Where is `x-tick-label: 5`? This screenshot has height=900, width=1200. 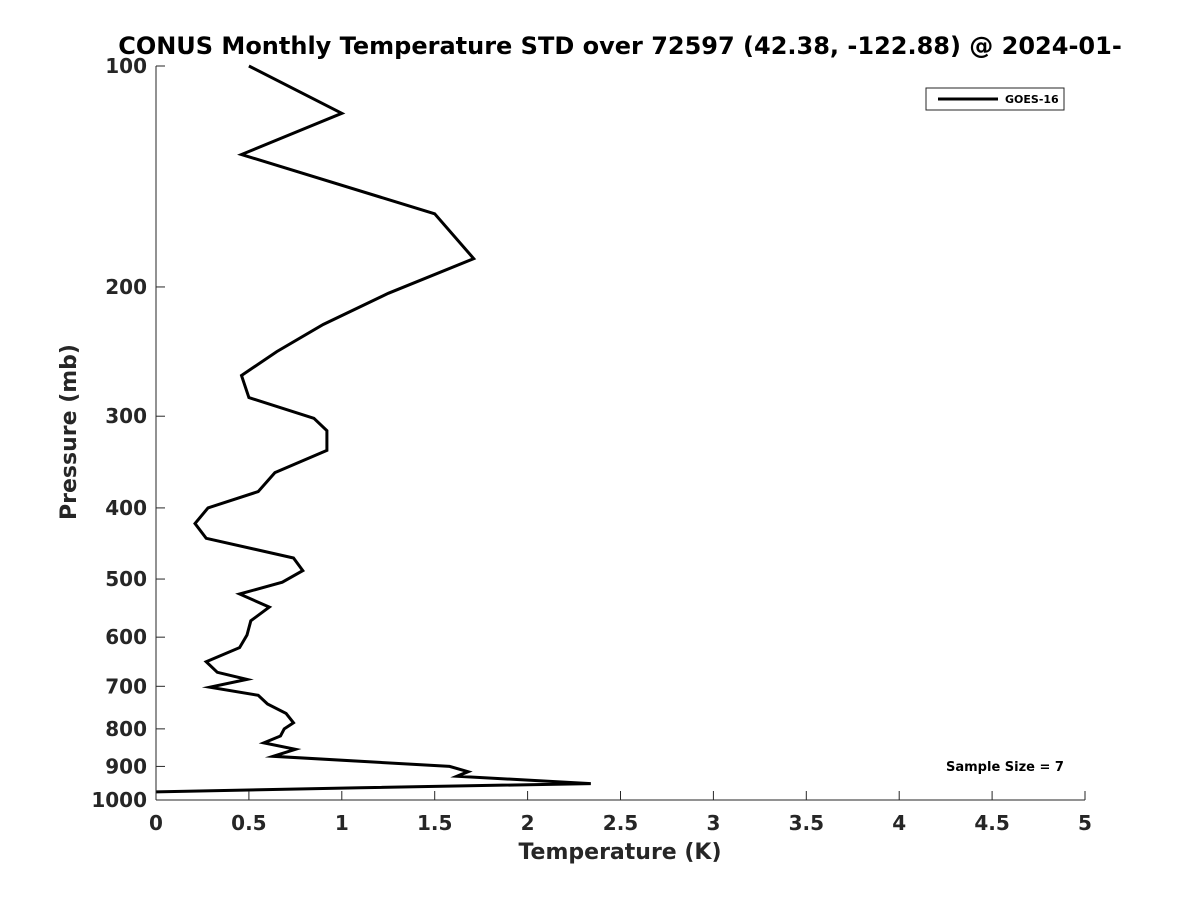
x-tick-label: 5 is located at coordinates (1085, 823).